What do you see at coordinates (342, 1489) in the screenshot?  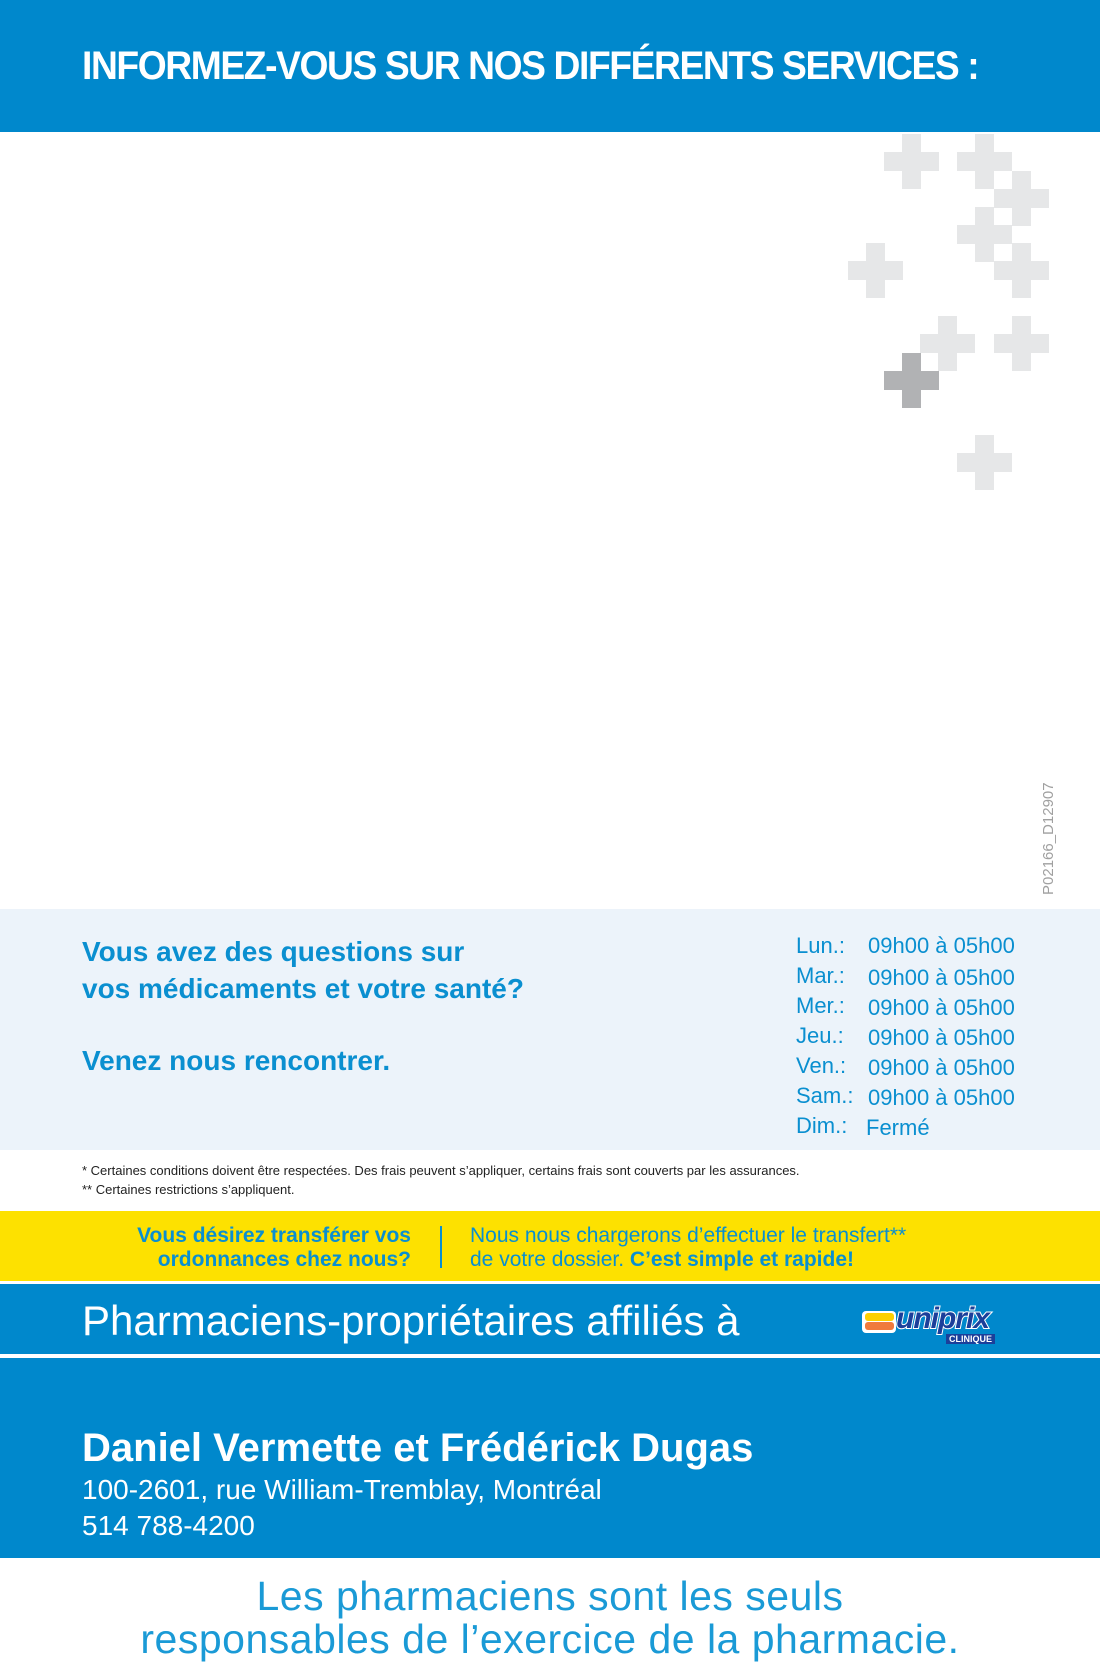 I see `pharmacy-address: 100-2601, rue William-Tremblay, Montréal` at bounding box center [342, 1489].